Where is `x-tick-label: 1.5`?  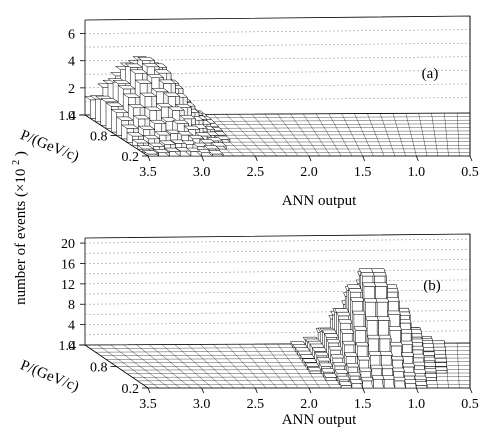 x-tick-label: 1.5 is located at coordinates (363, 404).